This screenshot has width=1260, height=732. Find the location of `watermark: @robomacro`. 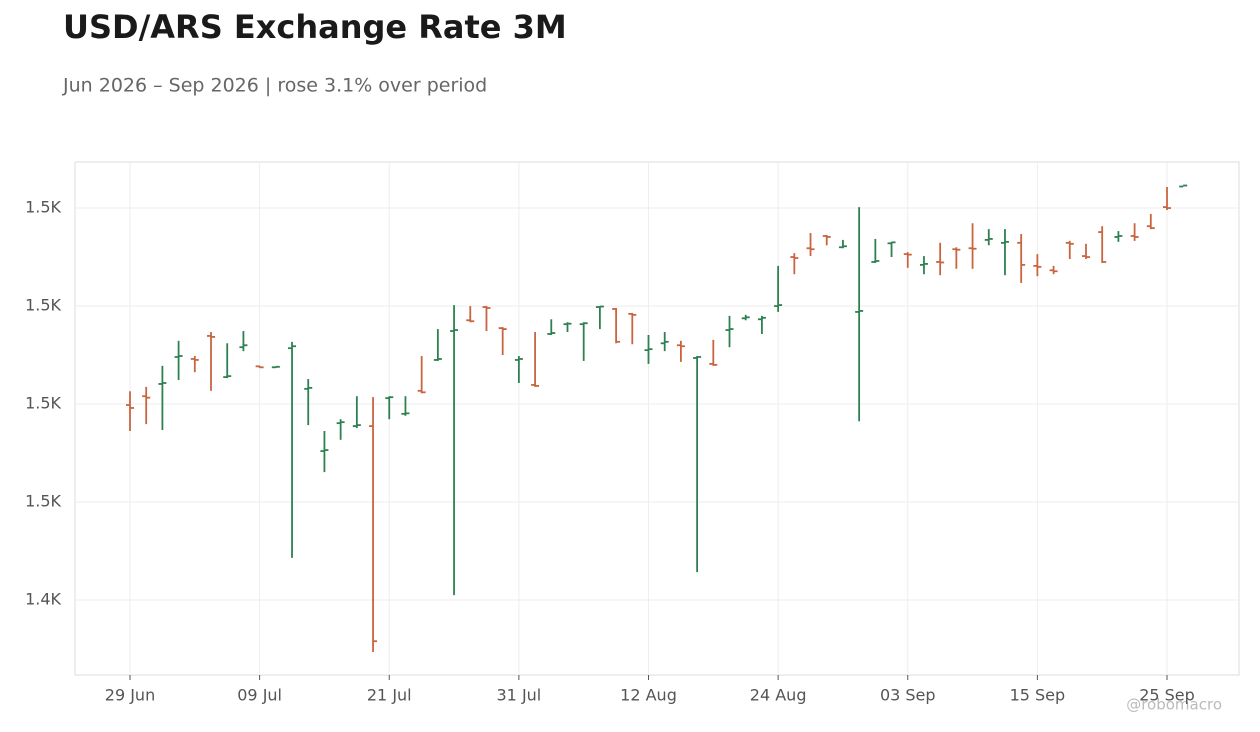

watermark: @robomacro is located at coordinates (1174, 705).